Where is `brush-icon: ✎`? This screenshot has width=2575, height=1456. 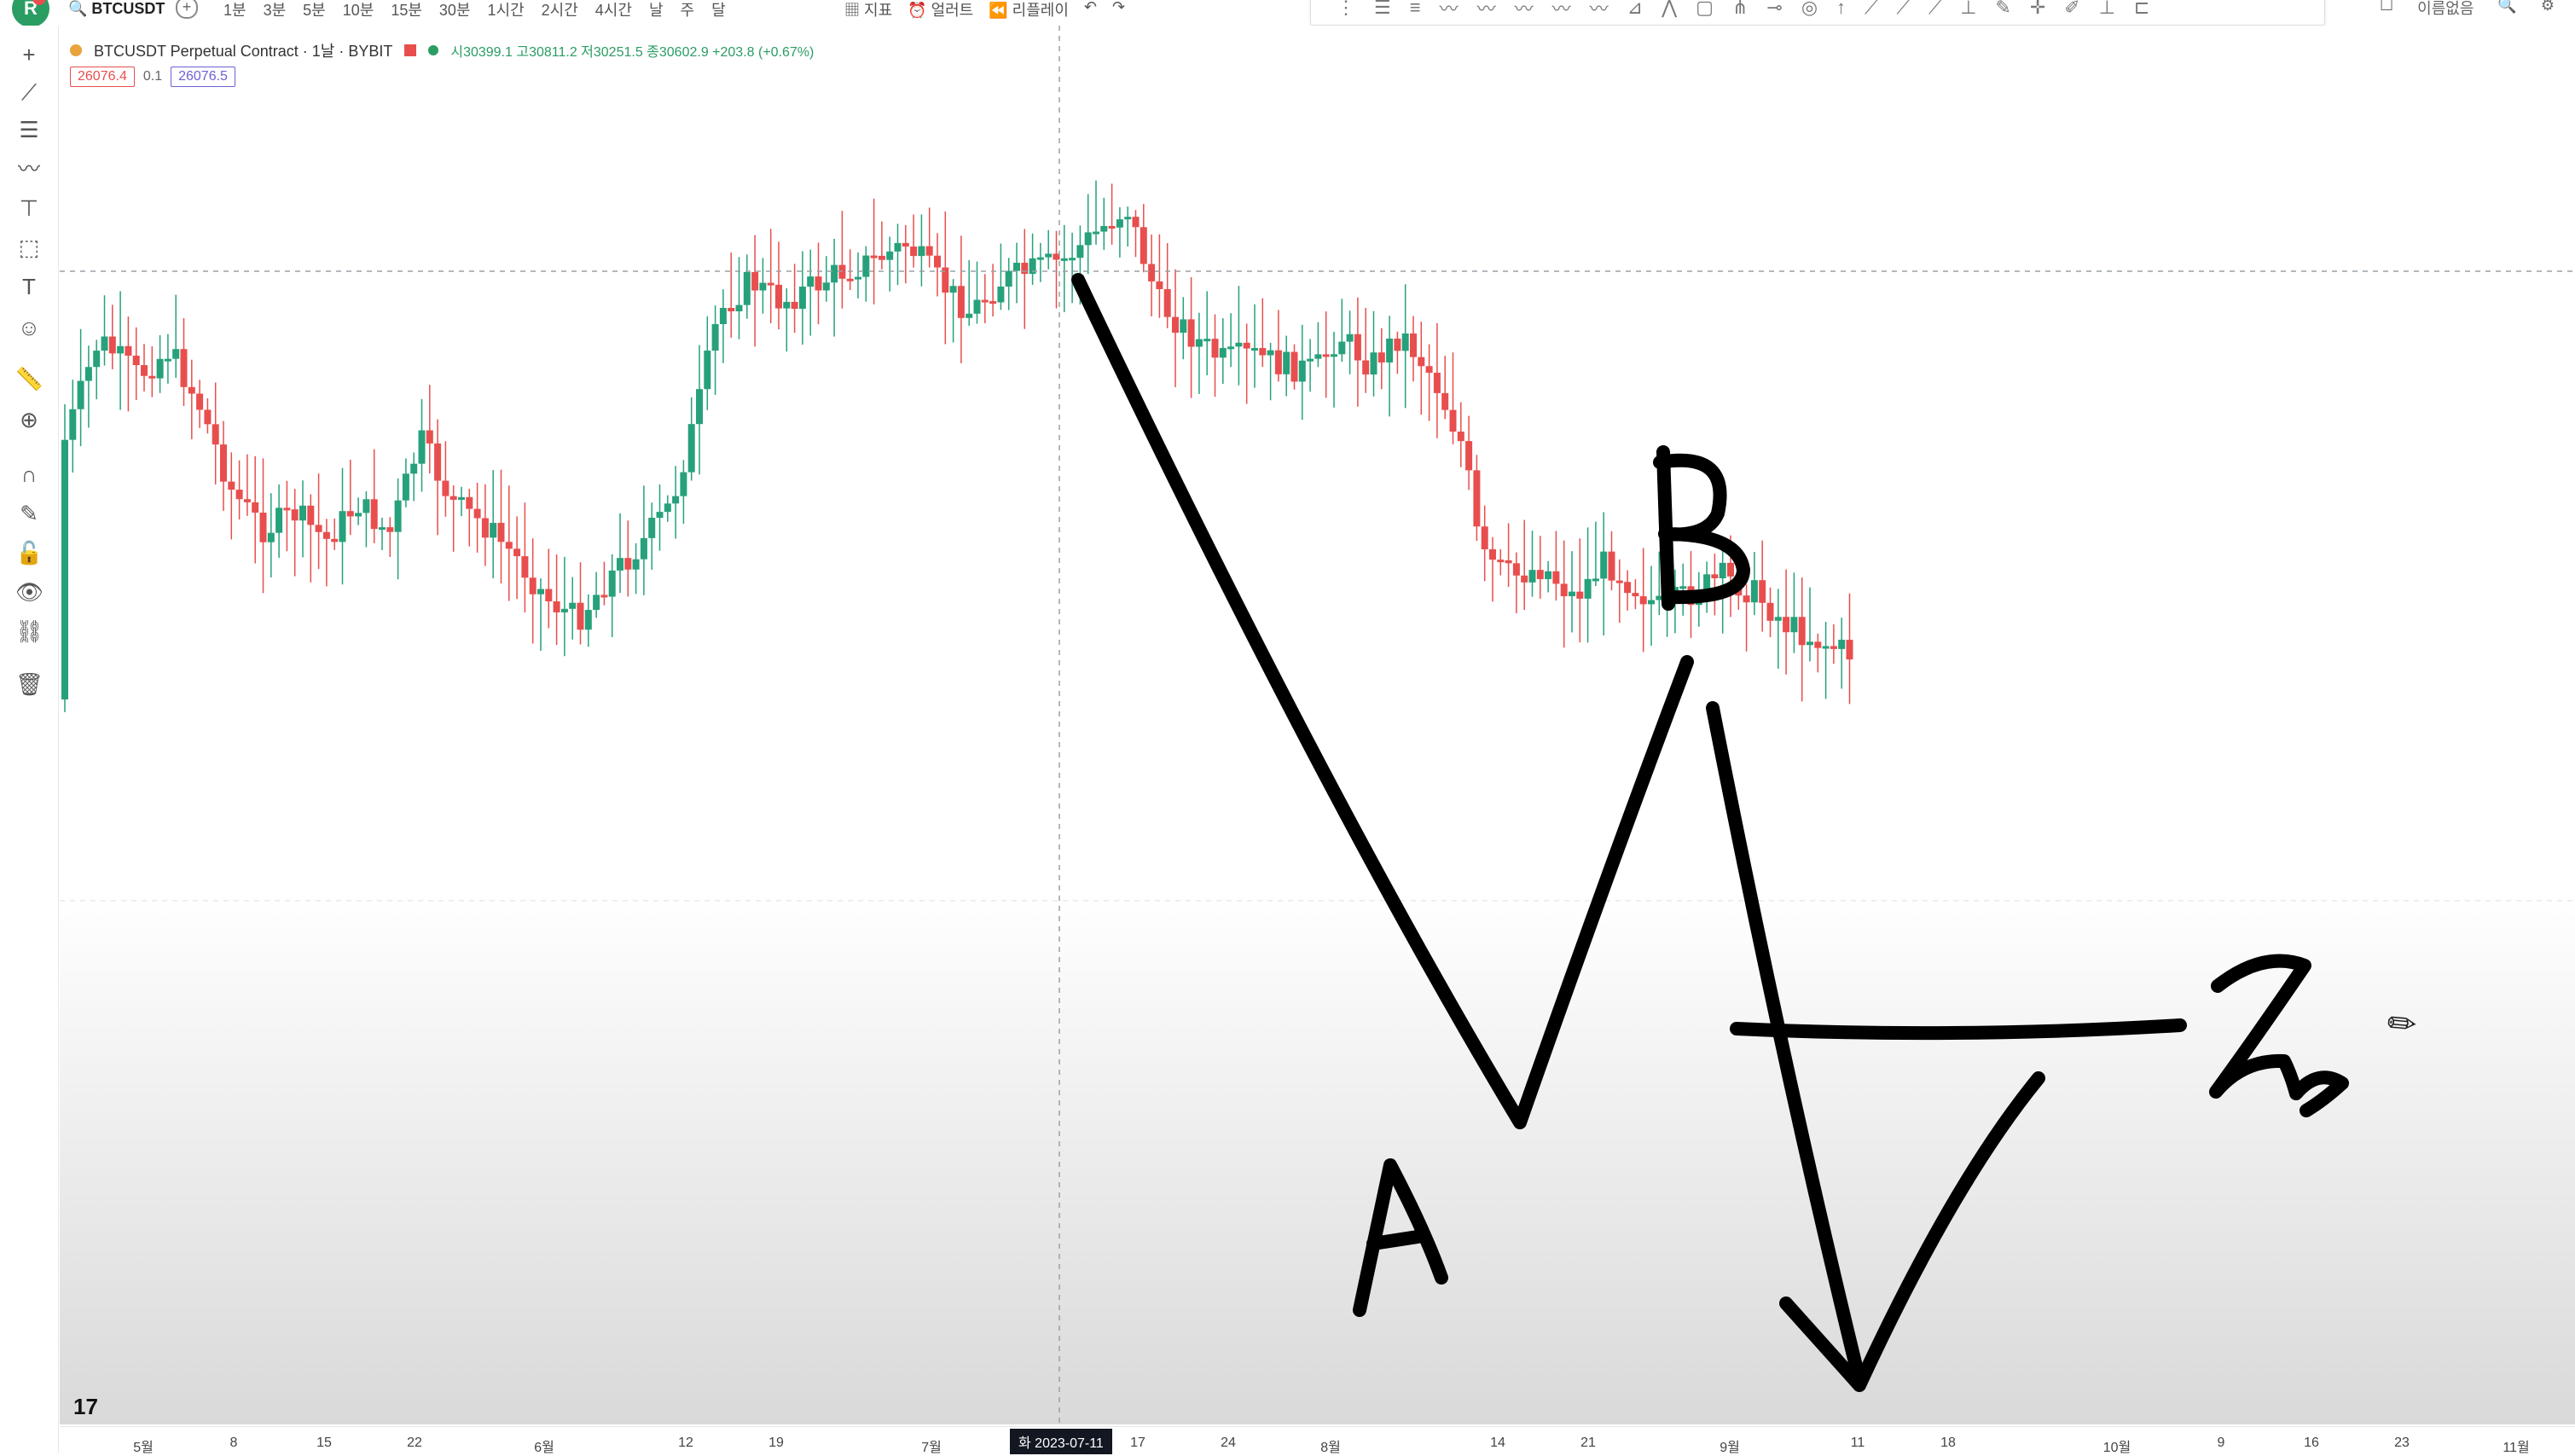
brush-icon: ✎ is located at coordinates (2003, 9).